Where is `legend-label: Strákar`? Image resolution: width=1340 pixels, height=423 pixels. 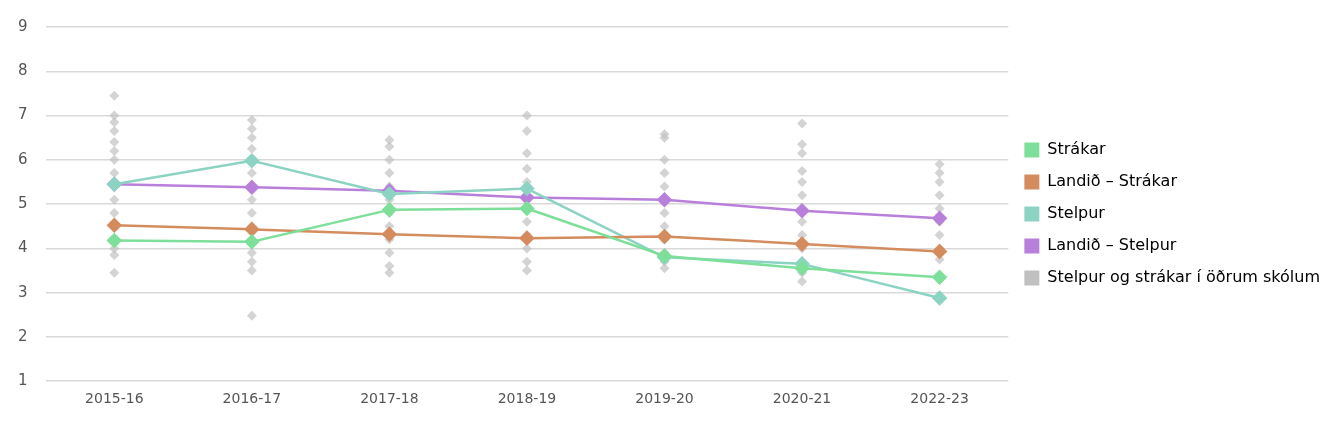
legend-label: Strákar is located at coordinates (1076, 149).